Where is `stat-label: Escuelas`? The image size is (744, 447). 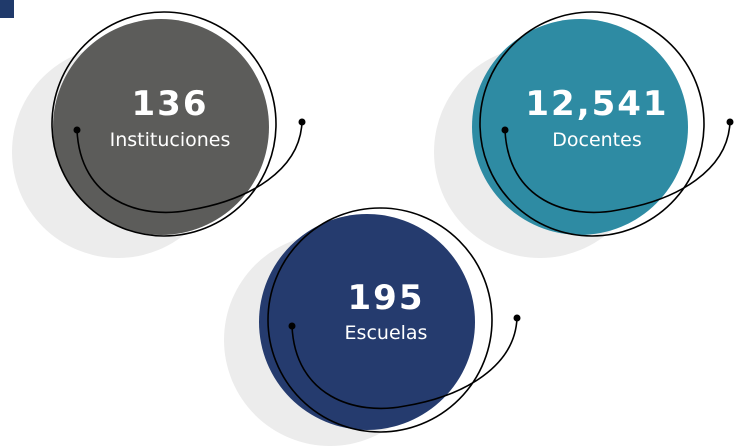
stat-label: Escuelas is located at coordinates (386, 333).